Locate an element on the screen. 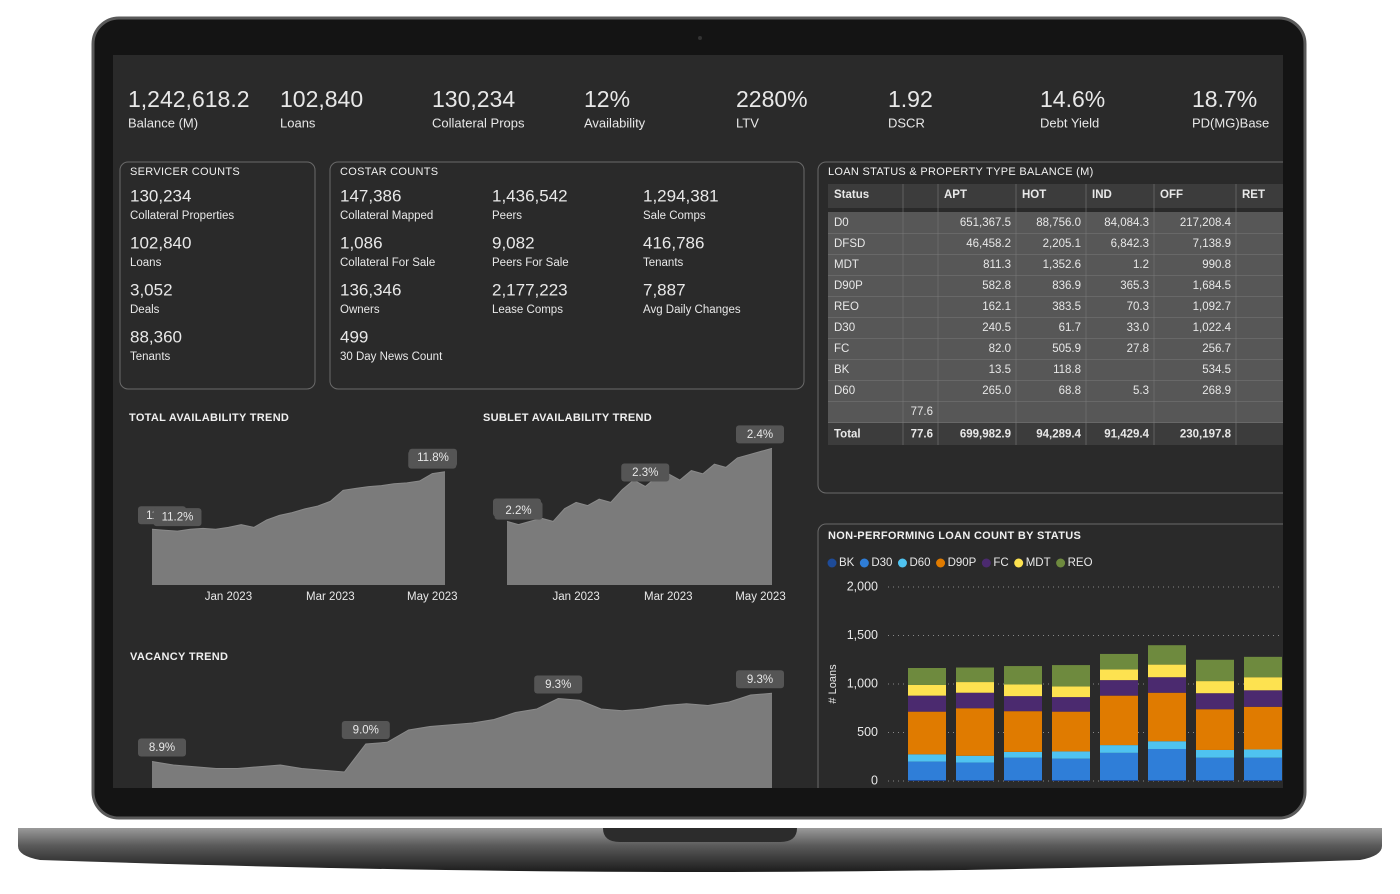 Image resolution: width=1400 pixels, height=894 pixels. data-label: 9.0% is located at coordinates (366, 731).